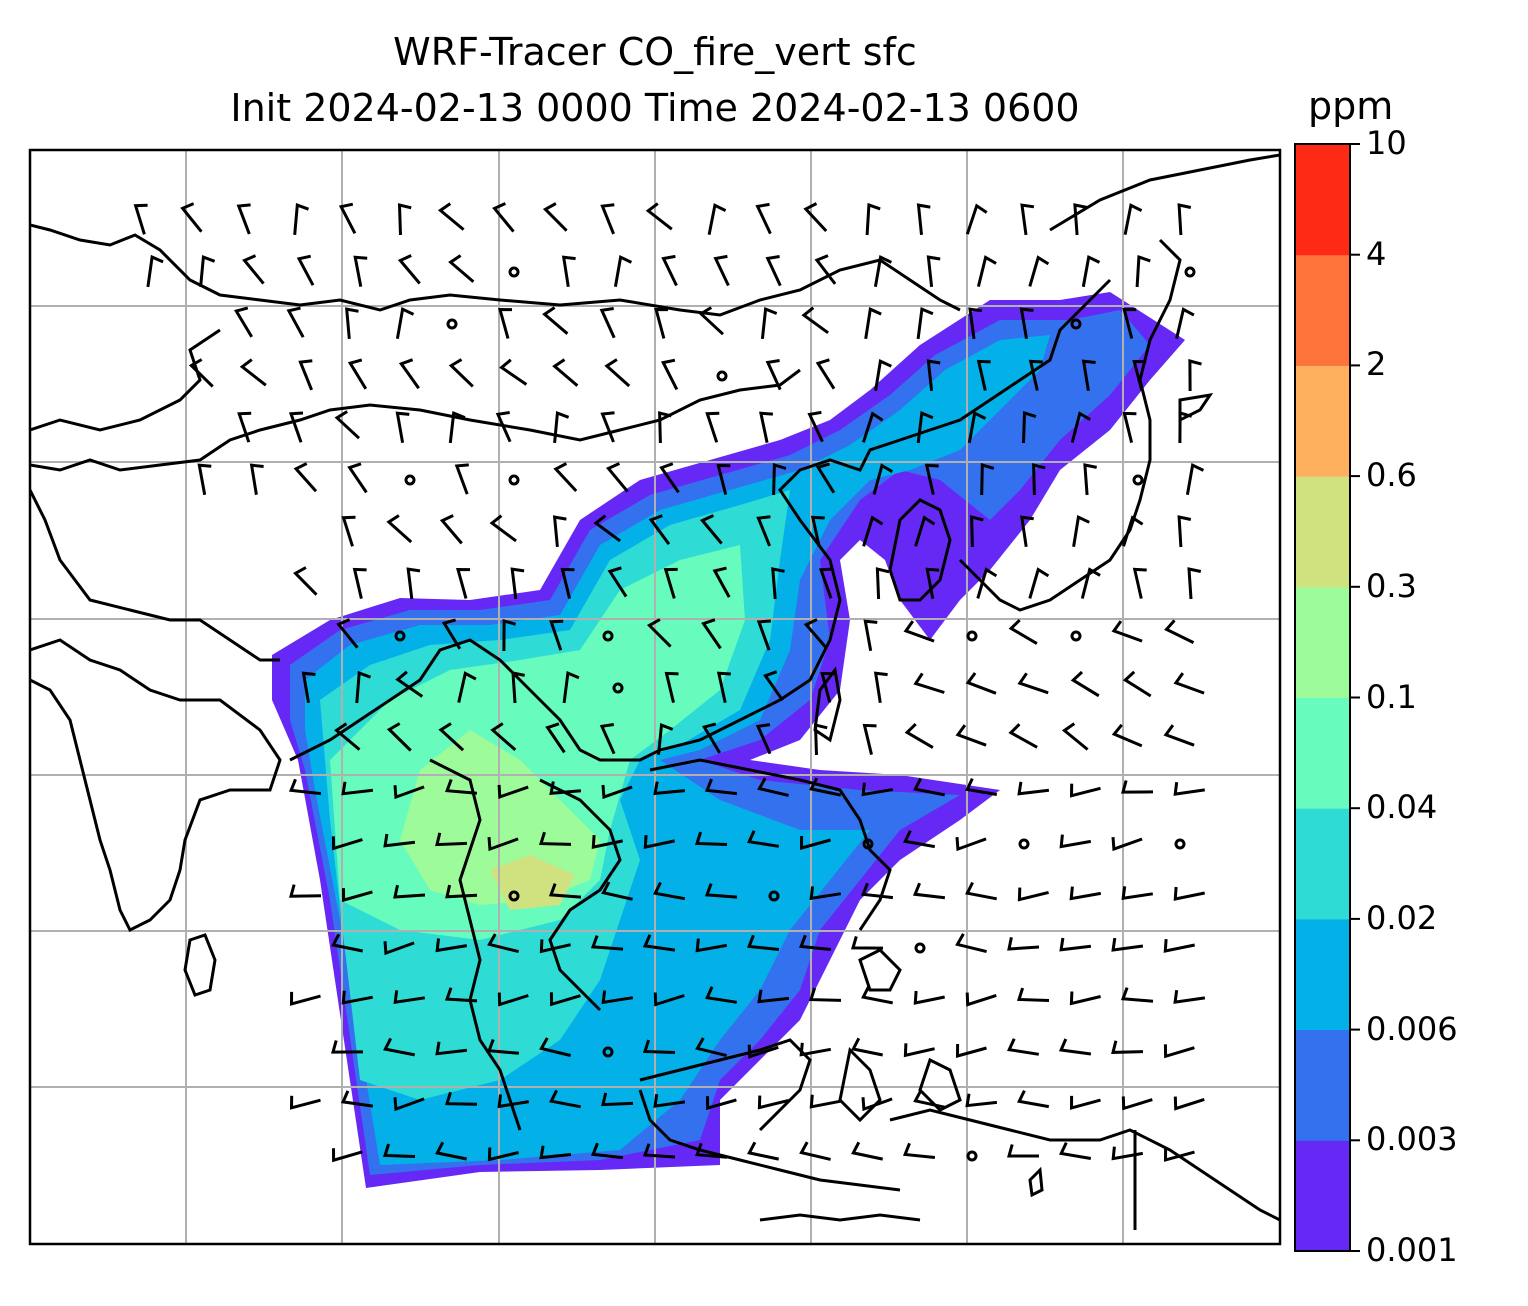 The width and height of the screenshot is (1528, 1306). What do you see at coordinates (1351, 106) in the screenshot?
I see `colorbar-unit: ppm` at bounding box center [1351, 106].